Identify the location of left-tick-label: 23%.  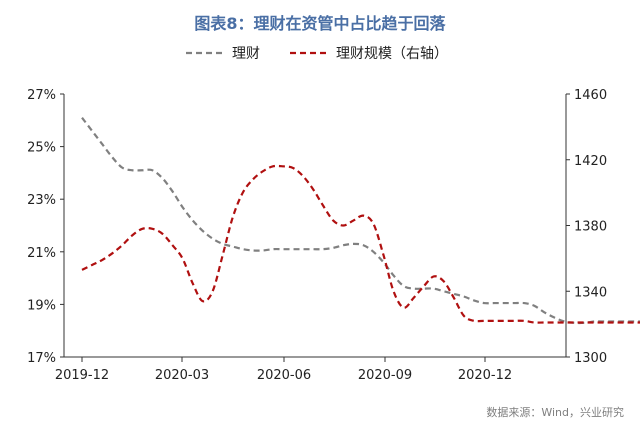
(41, 200).